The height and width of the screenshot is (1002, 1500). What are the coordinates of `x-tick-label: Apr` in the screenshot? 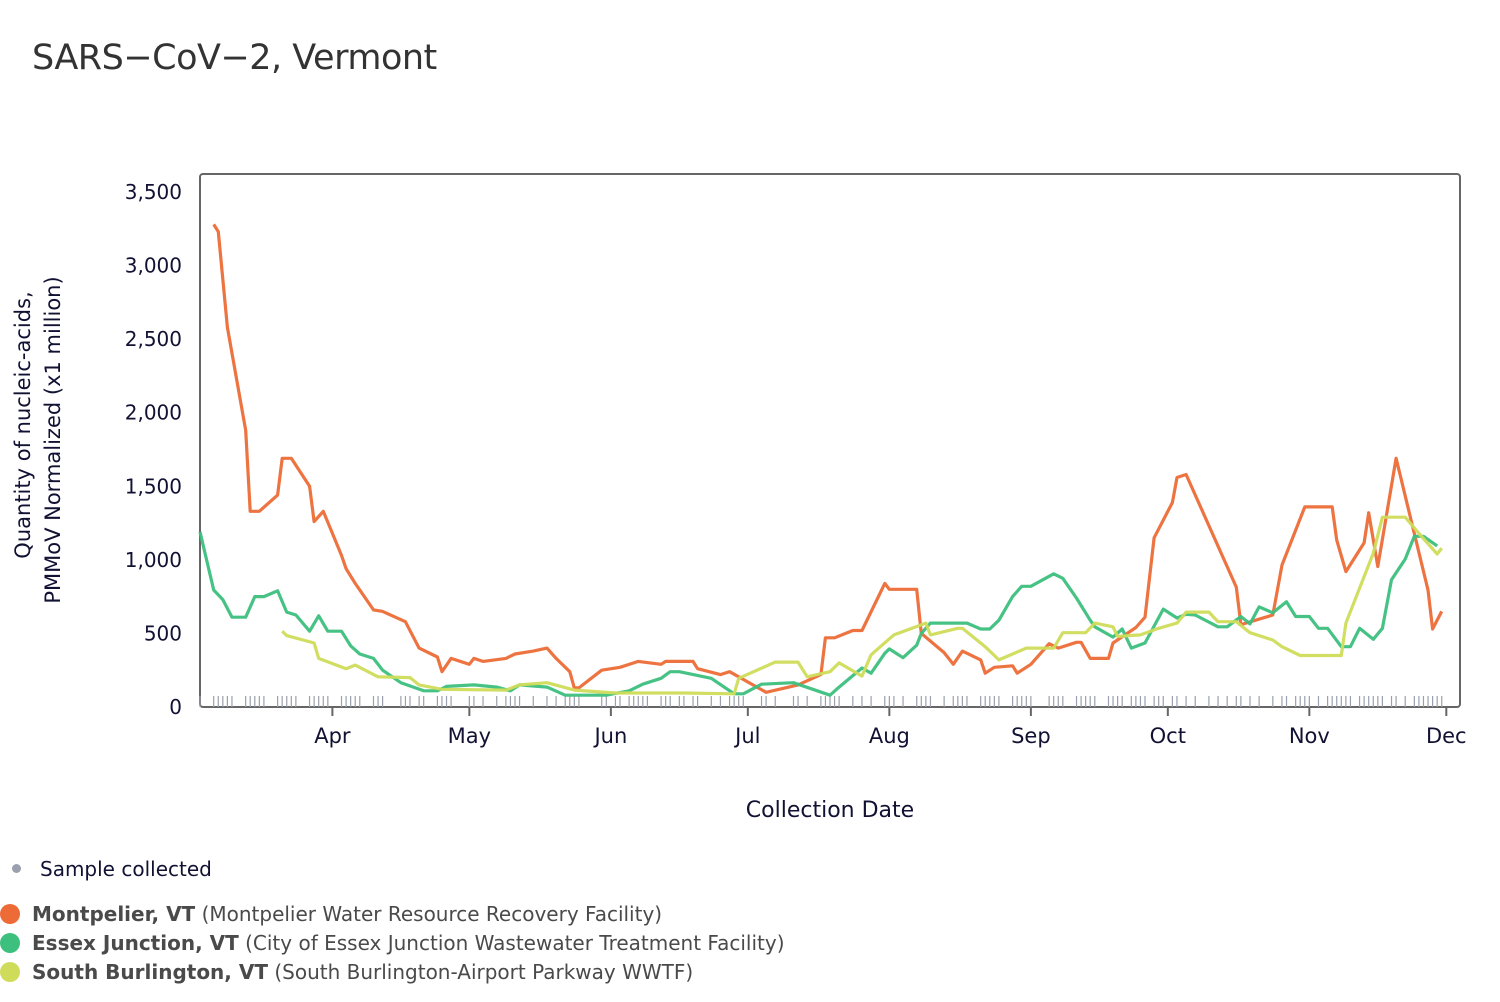 It's located at (332, 736).